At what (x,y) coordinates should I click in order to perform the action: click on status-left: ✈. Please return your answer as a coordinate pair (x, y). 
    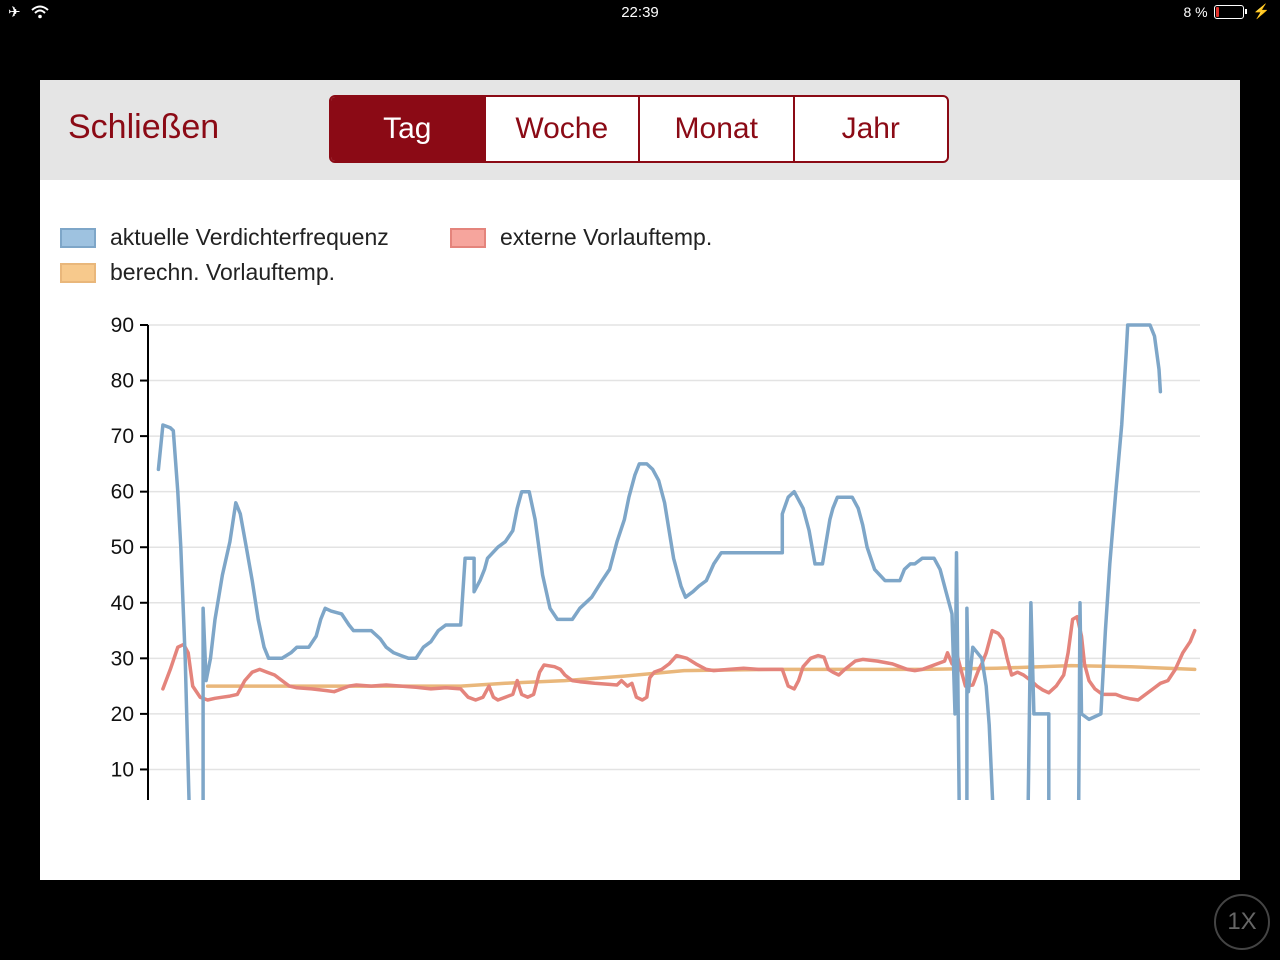
    Looking at the image, I should click on (28, 12).